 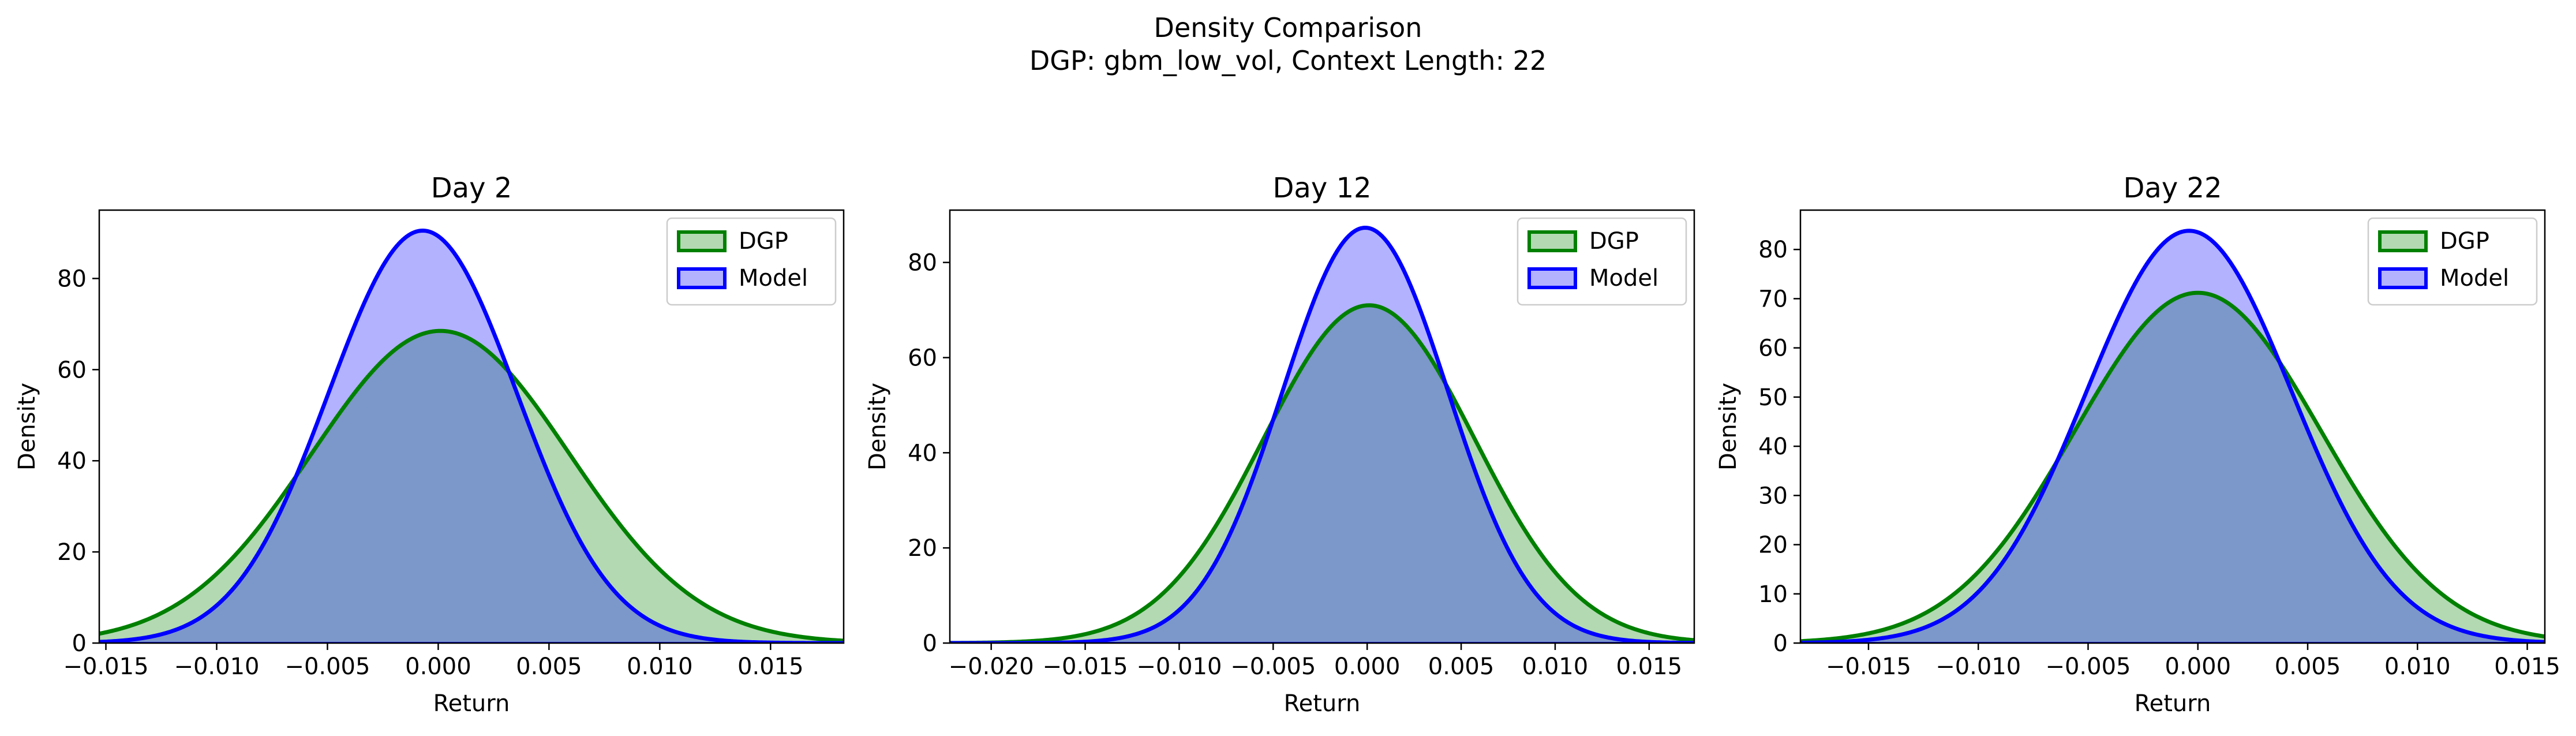 I want to click on y-tick-label: 10, so click(x=1773, y=594).